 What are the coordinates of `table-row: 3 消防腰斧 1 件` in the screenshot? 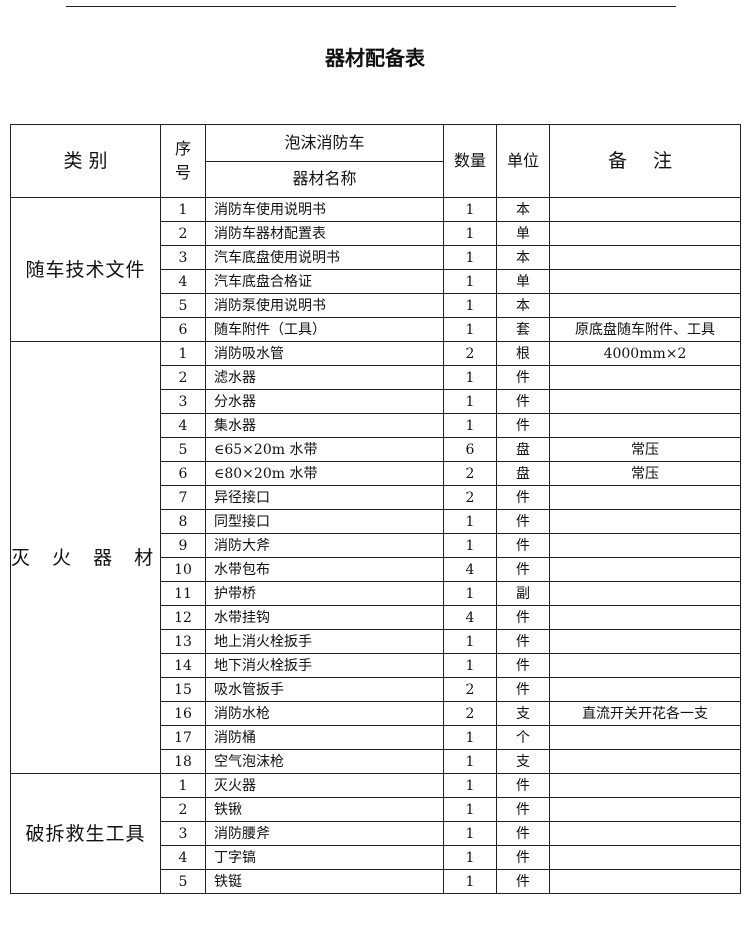 It's located at (376, 833).